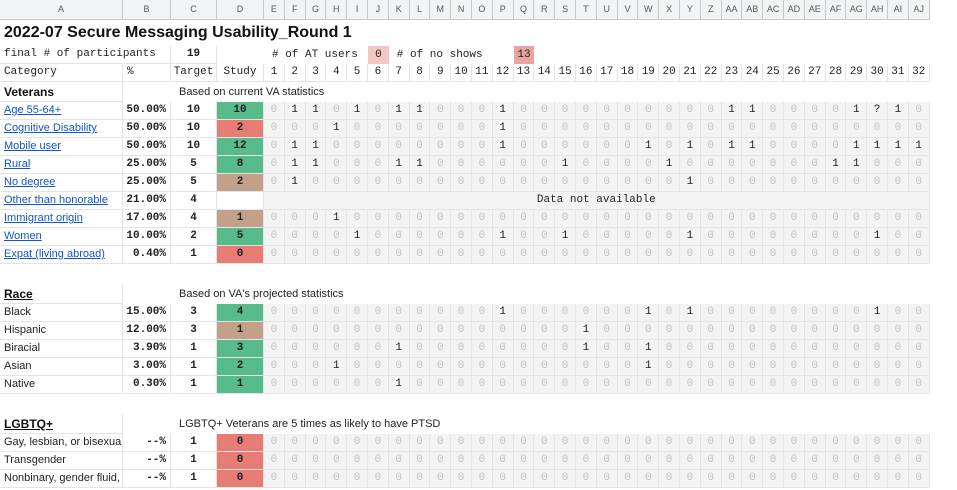  What do you see at coordinates (669, 10) in the screenshot?
I see `column-header-x: X` at bounding box center [669, 10].